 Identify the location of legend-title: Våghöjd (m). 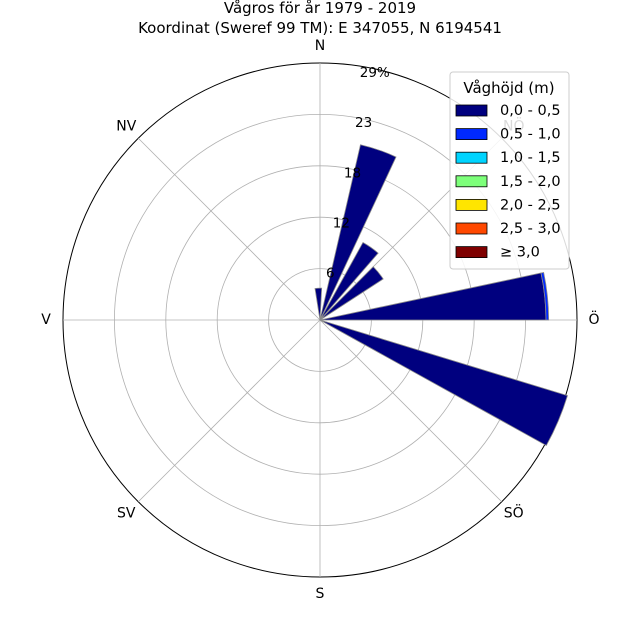
(508, 88).